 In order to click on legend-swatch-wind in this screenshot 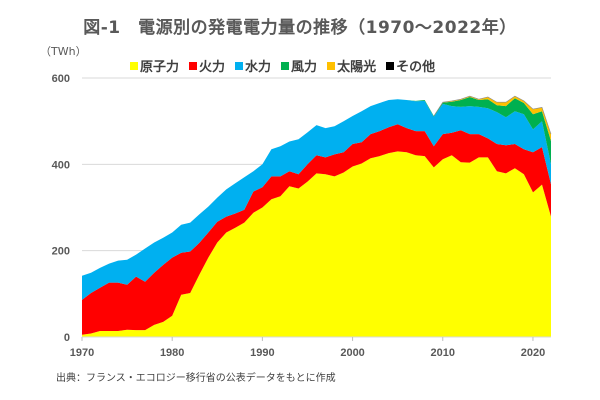, I will do `click(285, 65)`.